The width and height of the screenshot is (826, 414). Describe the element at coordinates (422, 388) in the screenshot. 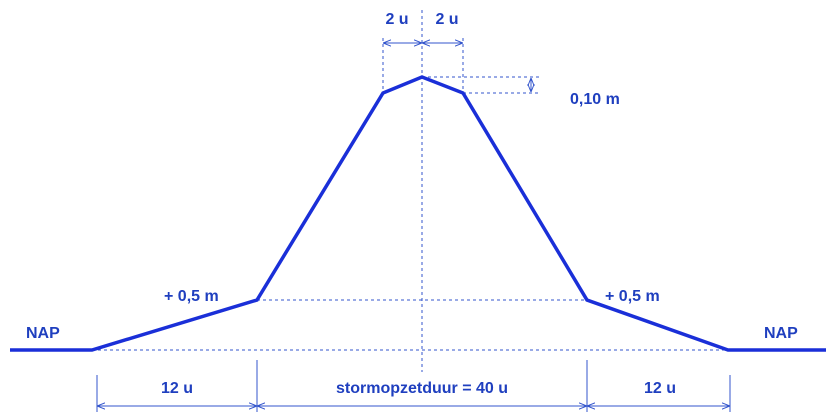

I see `label: stormopzetduur = 40 u` at that location.